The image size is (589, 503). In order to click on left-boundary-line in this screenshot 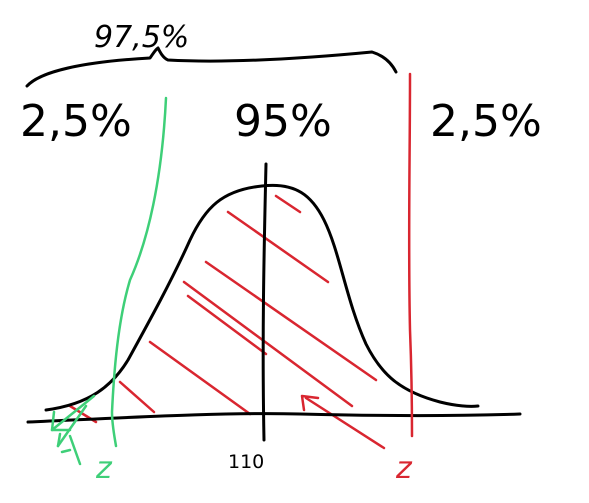, I will do `click(139, 272)`.